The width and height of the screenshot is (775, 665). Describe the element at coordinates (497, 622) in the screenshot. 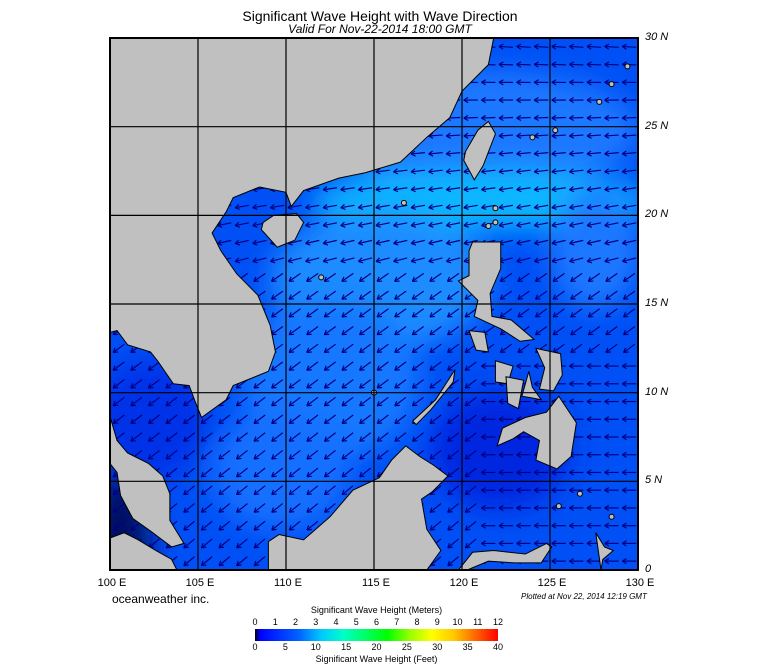

I see `meters-tick: 12` at that location.